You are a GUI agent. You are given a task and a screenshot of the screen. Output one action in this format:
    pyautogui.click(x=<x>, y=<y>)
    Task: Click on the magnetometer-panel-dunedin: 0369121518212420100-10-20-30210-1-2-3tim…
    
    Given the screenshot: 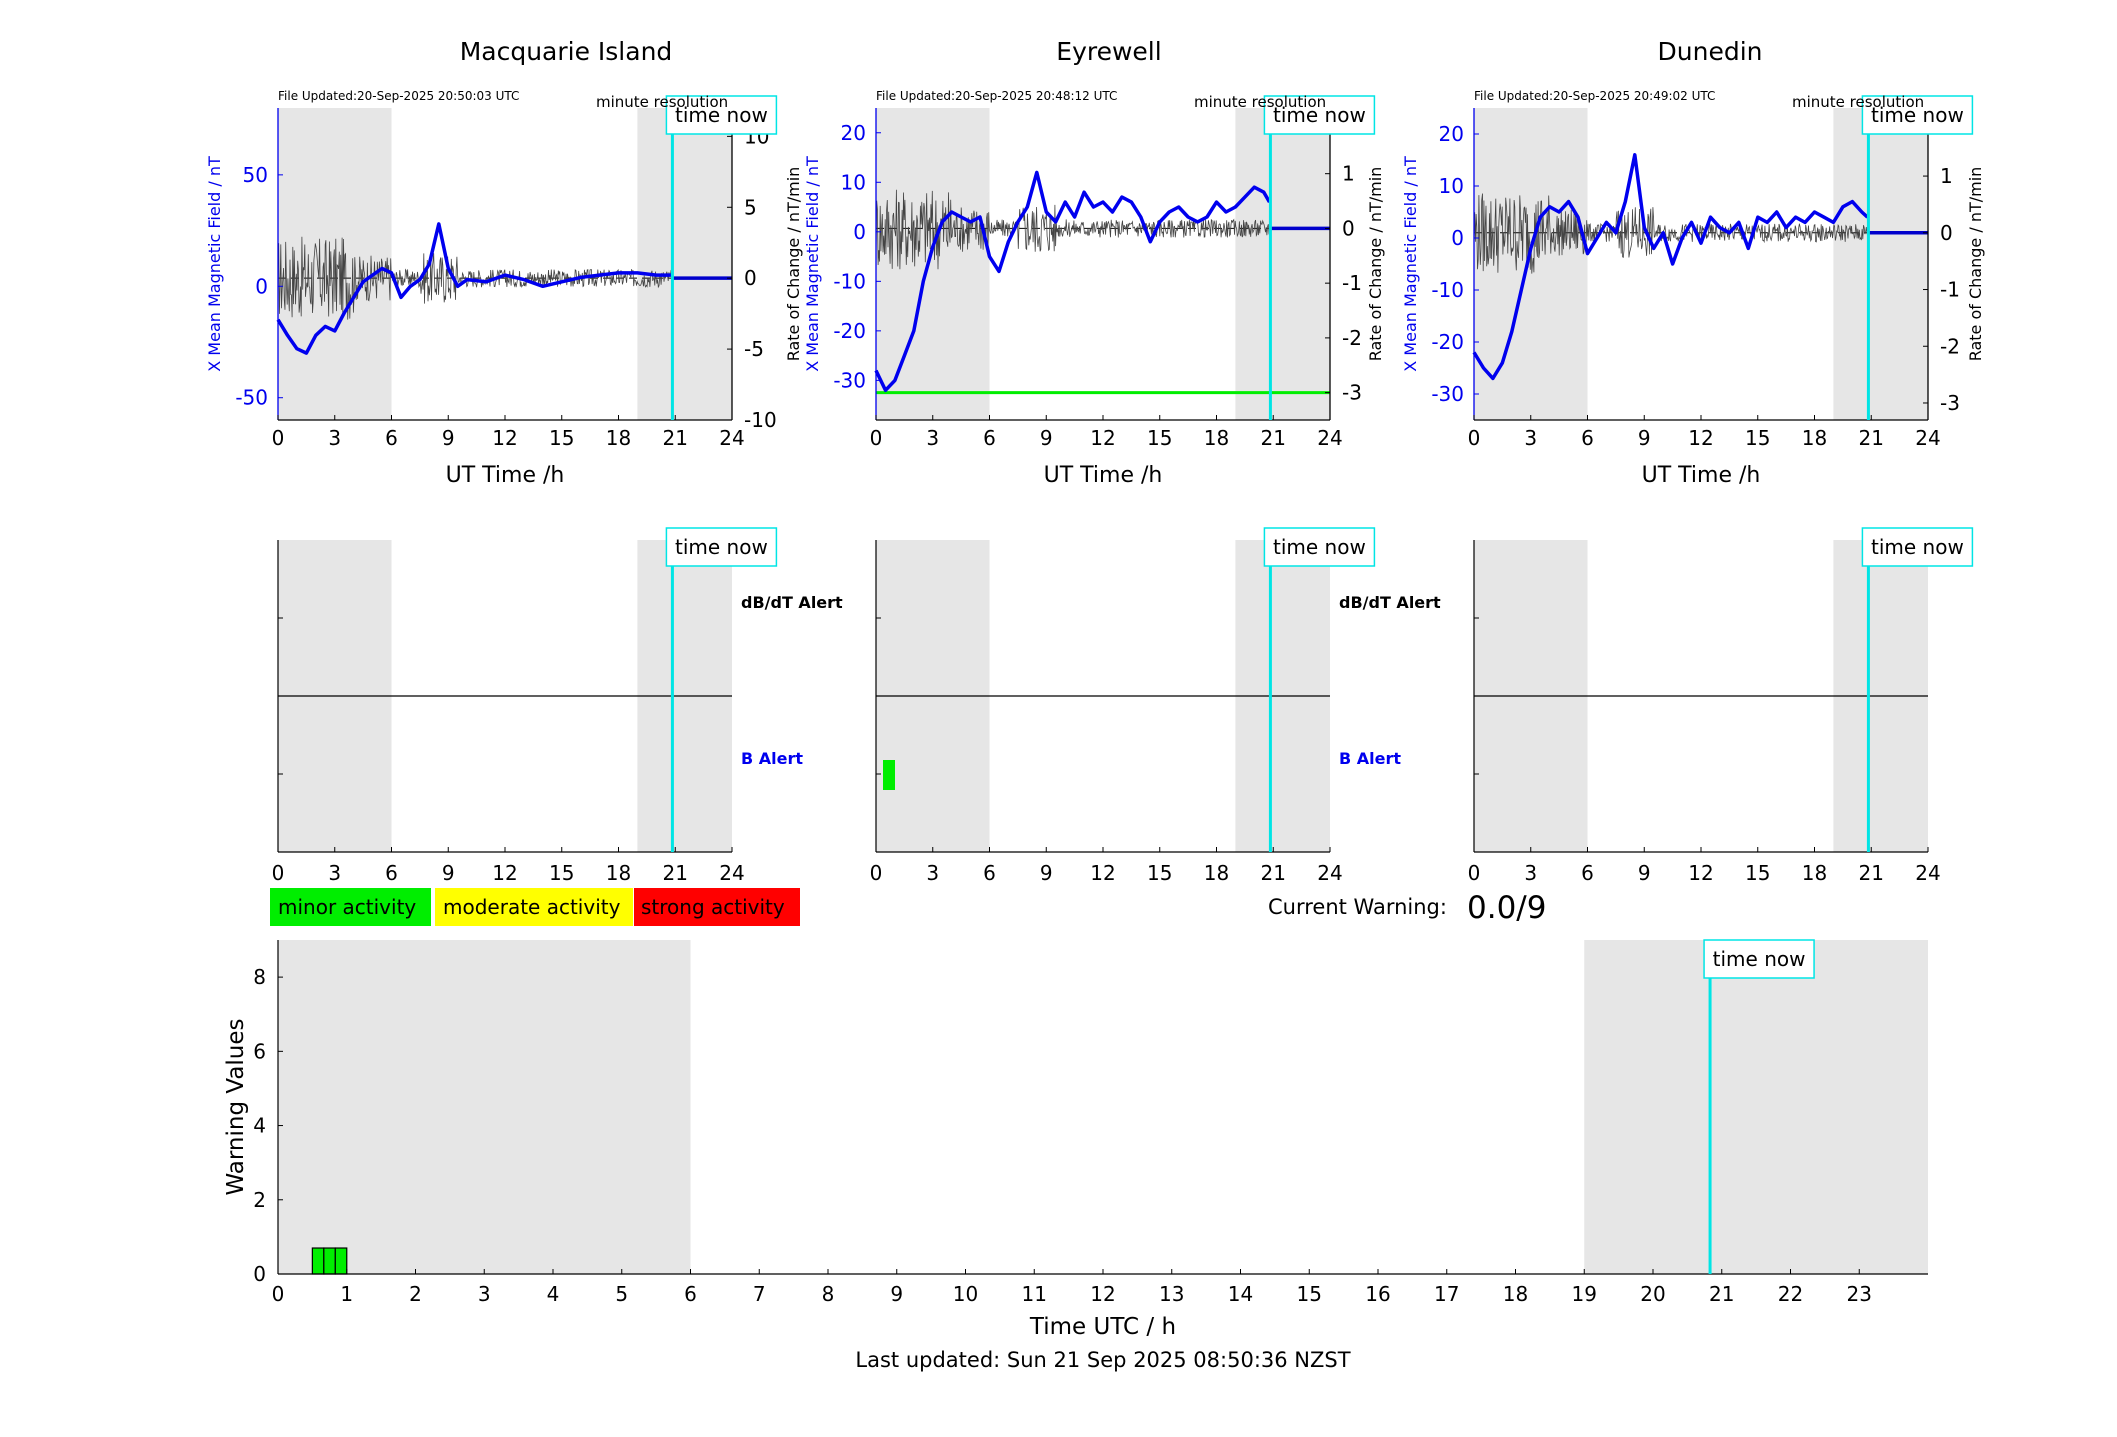 What is the action you would take?
    pyautogui.click(x=1693, y=262)
    